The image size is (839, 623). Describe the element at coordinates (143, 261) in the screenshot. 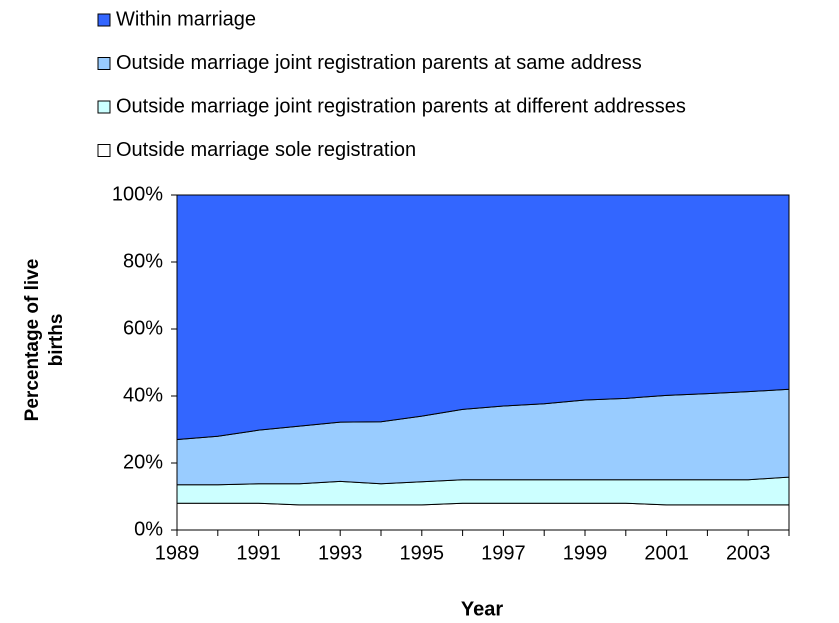

I see `y-tick-label: 80%` at that location.